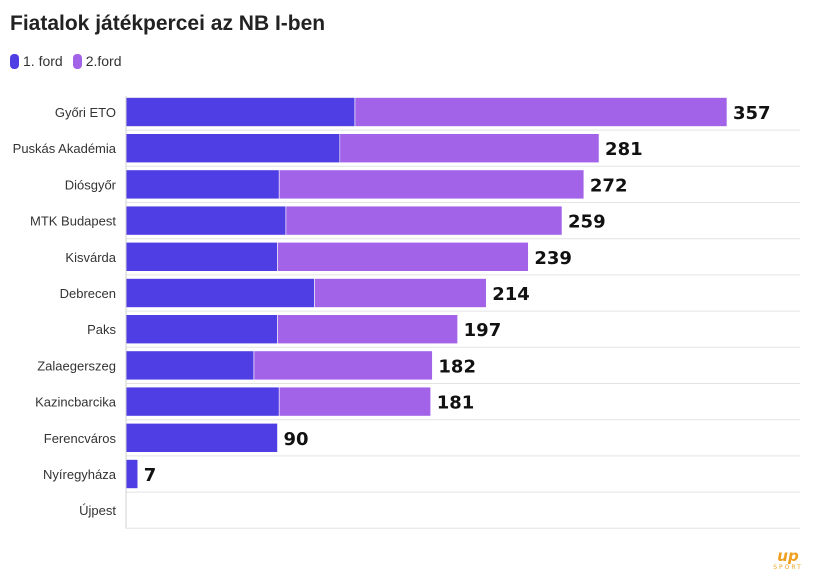  What do you see at coordinates (97, 510) in the screenshot?
I see `category-label: Újpest` at bounding box center [97, 510].